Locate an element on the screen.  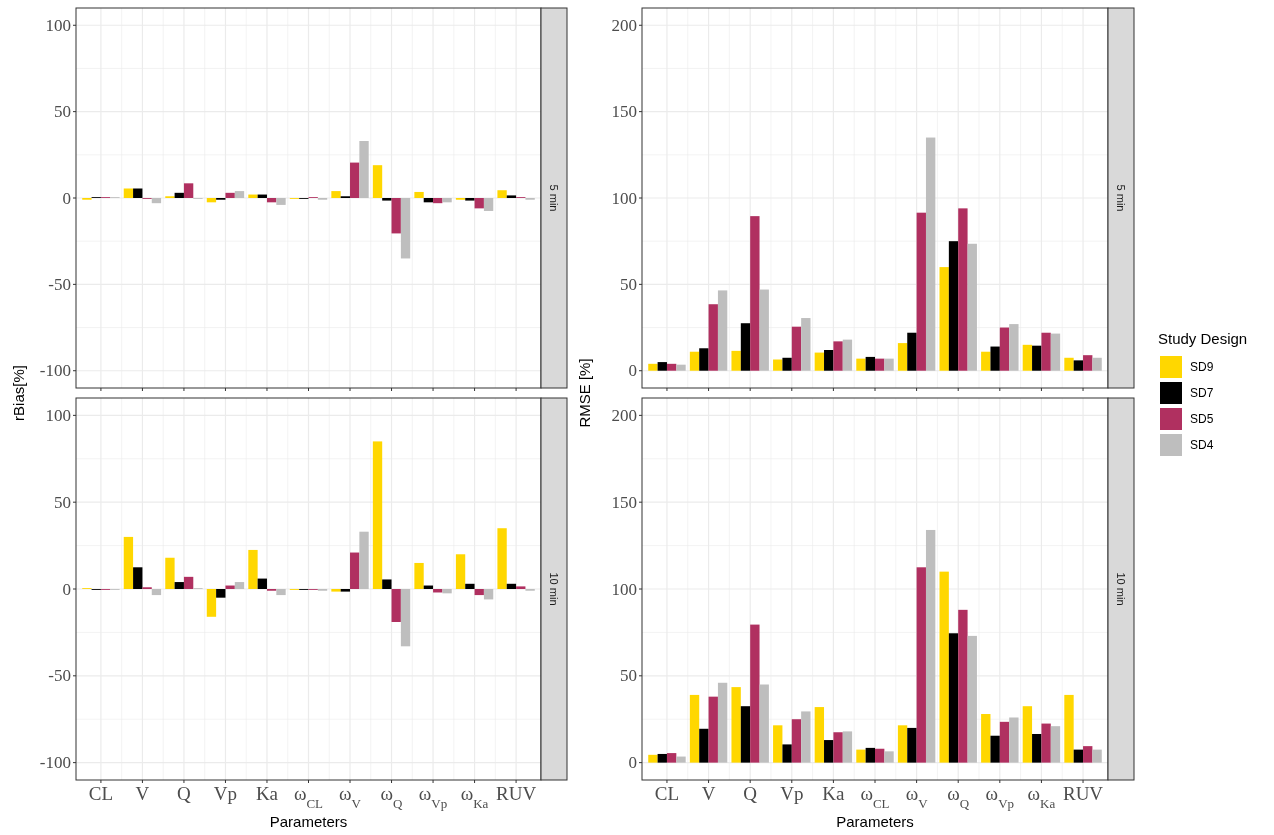
x-tick-label: ω$_{Q}$ is located at coordinates (392, 797).